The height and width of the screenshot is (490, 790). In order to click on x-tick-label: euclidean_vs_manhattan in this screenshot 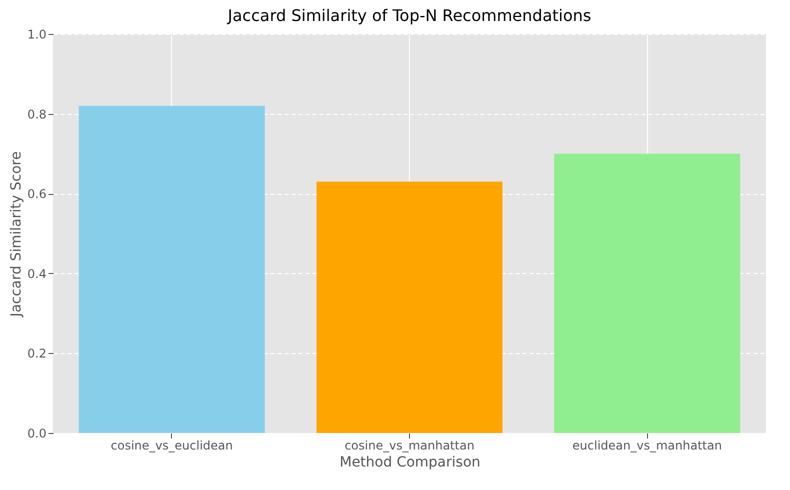, I will do `click(647, 445)`.